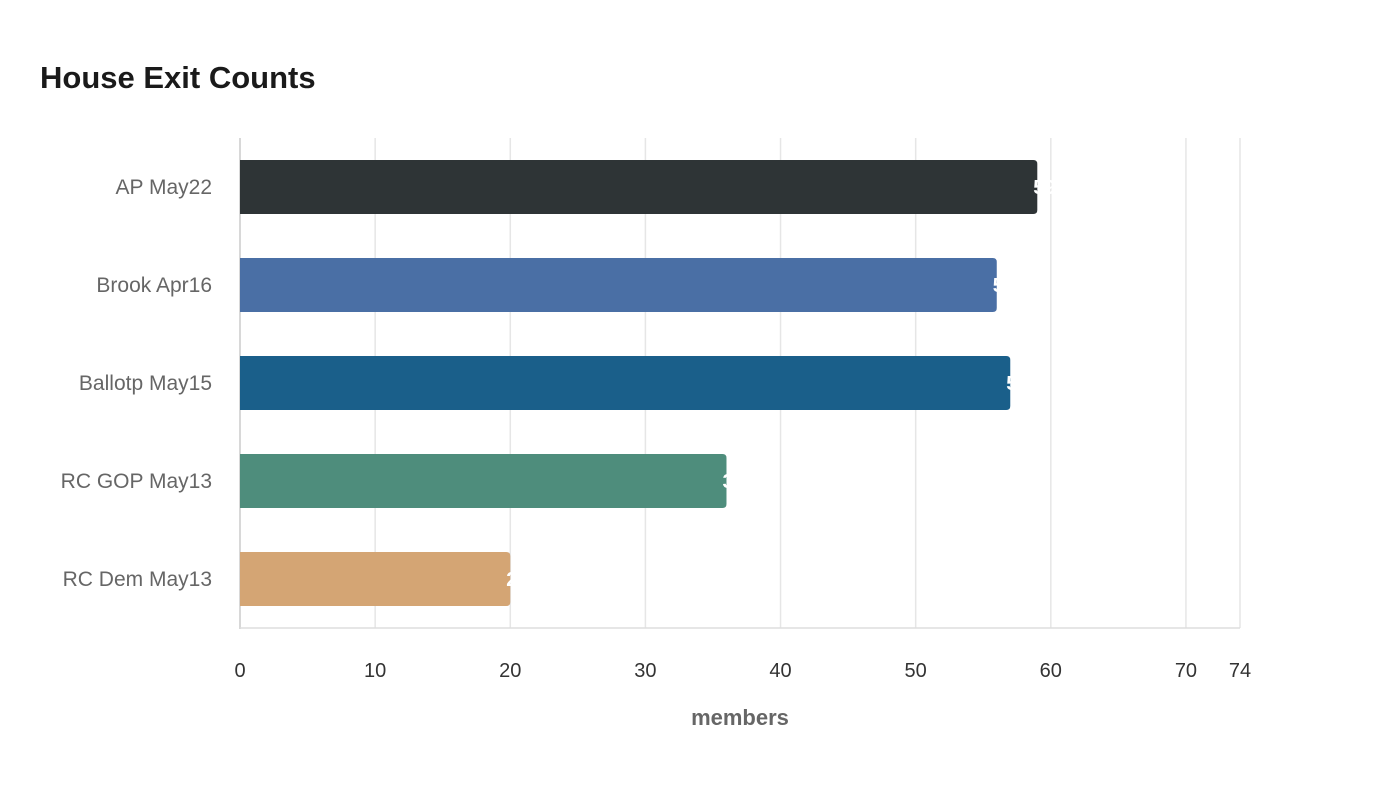 Image resolution: width=1400 pixels, height=800 pixels. I want to click on y-category-label: RC GOP May13, so click(136, 481).